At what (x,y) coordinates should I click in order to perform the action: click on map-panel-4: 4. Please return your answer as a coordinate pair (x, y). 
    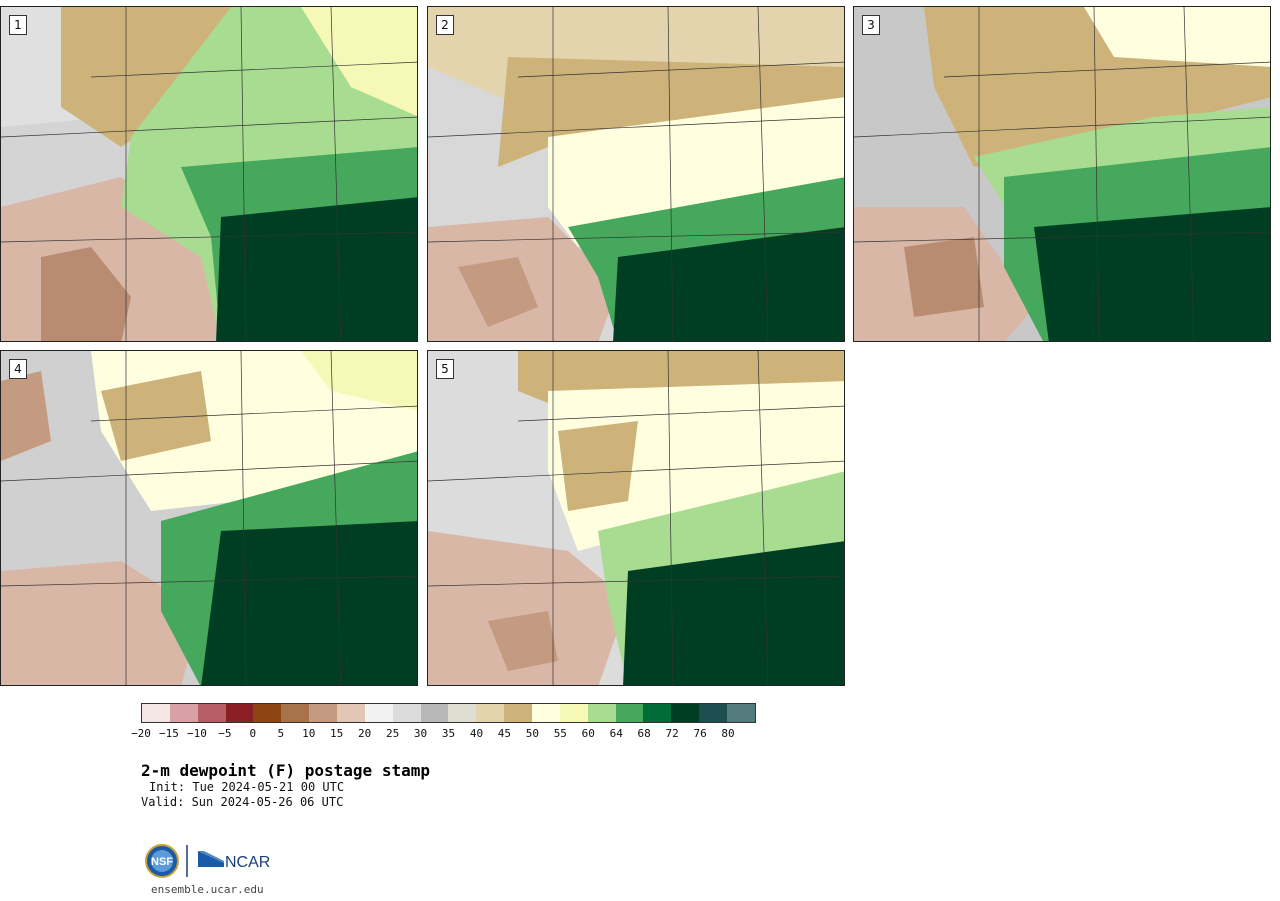
    Looking at the image, I should click on (209, 518).